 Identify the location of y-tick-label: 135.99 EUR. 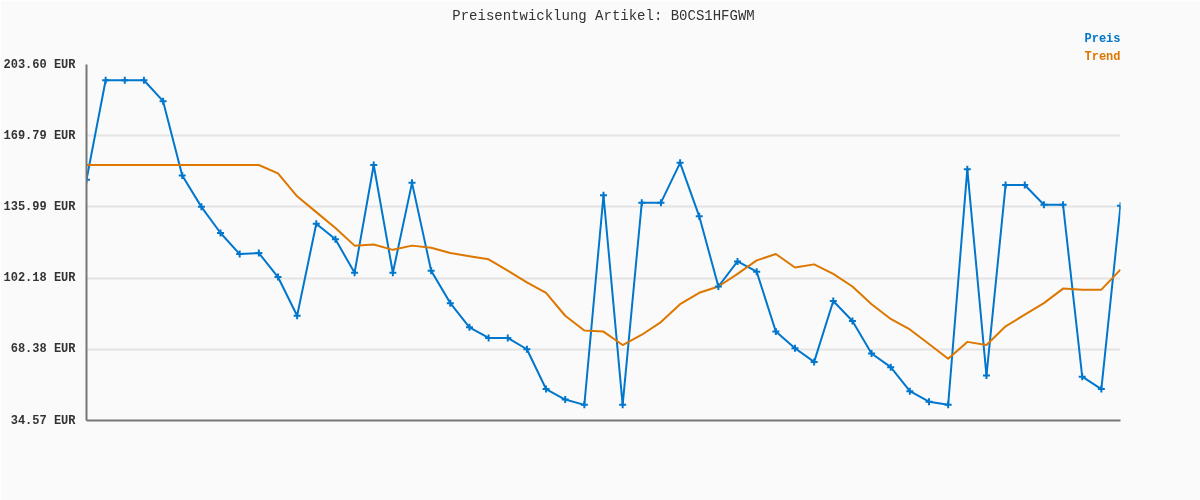
(40, 206).